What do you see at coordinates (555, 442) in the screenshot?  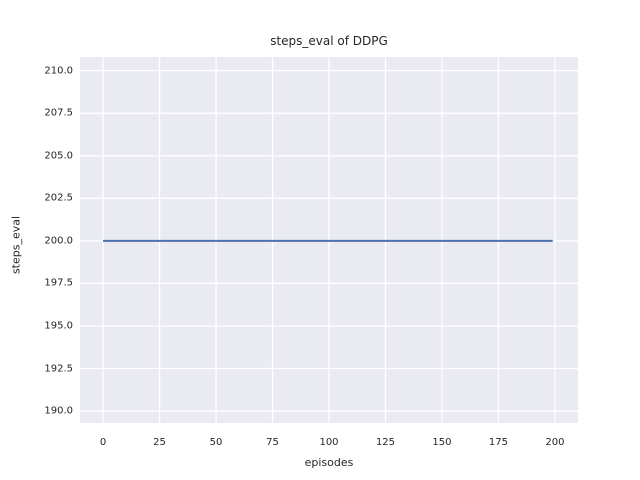 I see `x-tick-label: 200` at bounding box center [555, 442].